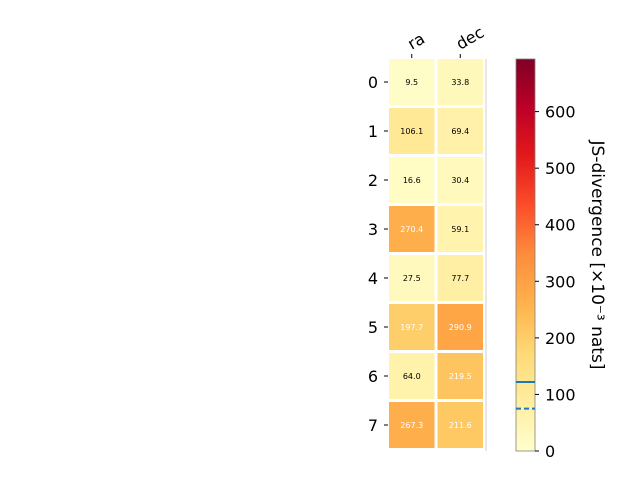 This screenshot has height=480, width=640. I want to click on colorbar-tick-label: 100, so click(560, 394).